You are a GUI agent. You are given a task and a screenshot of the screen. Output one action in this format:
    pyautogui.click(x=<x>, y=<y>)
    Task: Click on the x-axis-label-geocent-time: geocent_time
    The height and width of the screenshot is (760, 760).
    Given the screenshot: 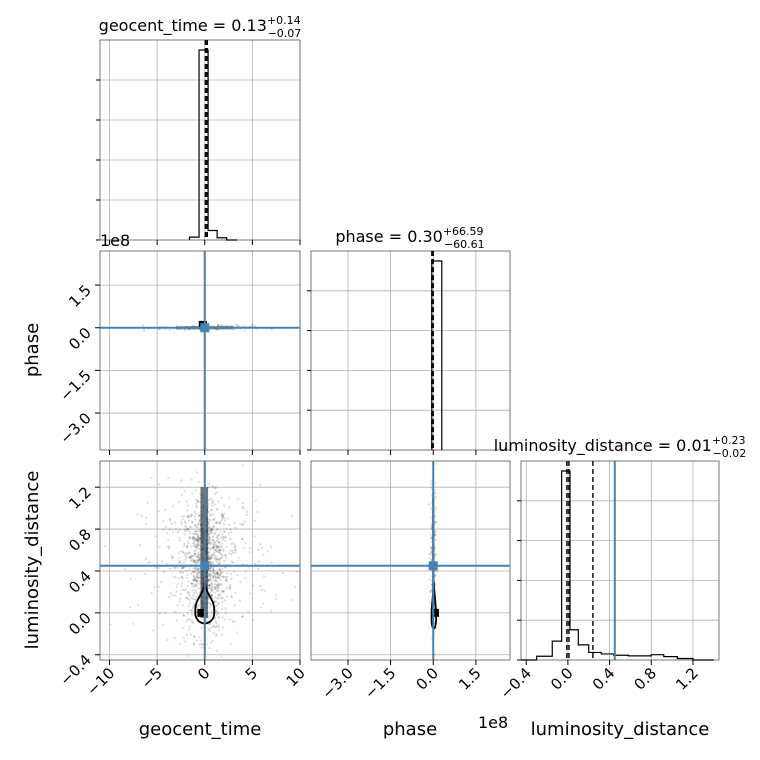 What is the action you would take?
    pyautogui.click(x=200, y=729)
    